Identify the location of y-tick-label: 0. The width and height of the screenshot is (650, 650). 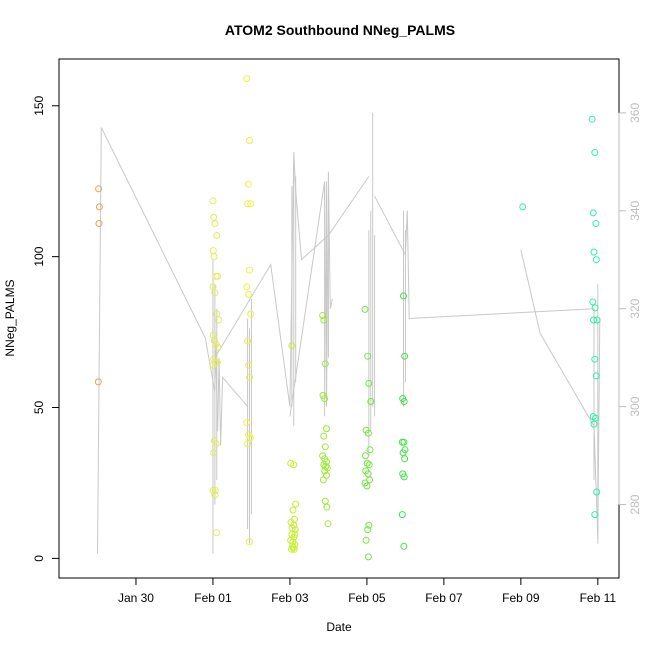
(39, 558).